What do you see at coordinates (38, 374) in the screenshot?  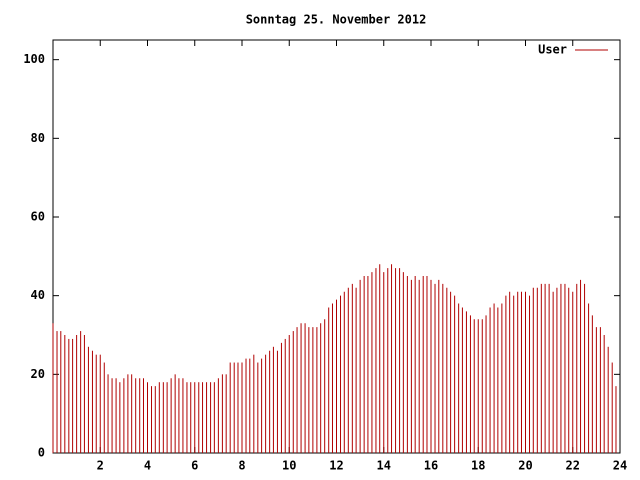 I see `y-tick-label: 20` at bounding box center [38, 374].